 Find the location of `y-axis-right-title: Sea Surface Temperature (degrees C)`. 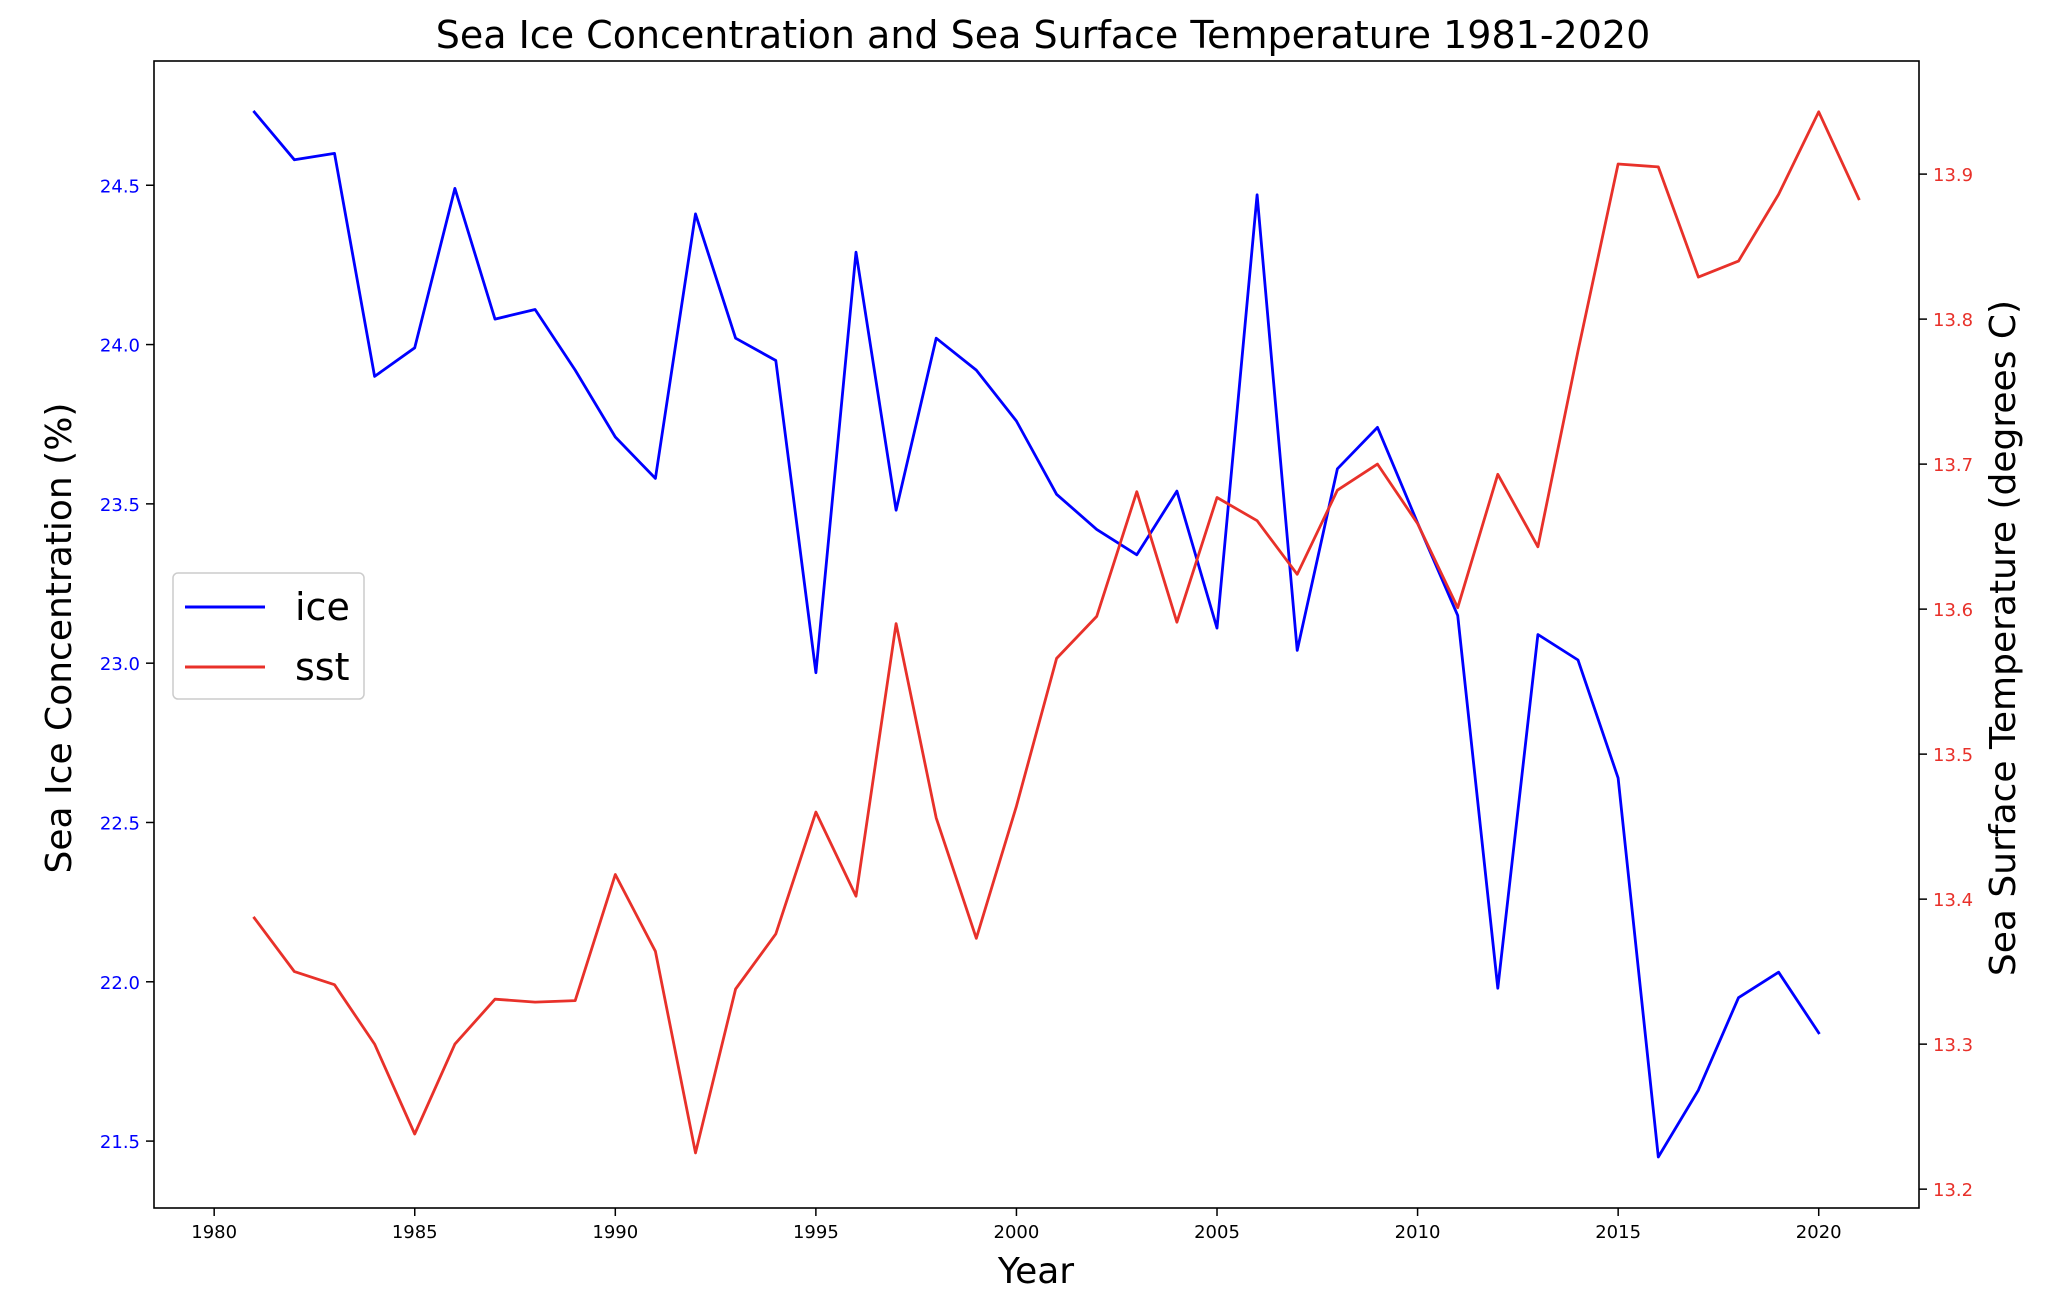

y-axis-right-title: Sea Surface Temperature (degrees C) is located at coordinates (2003, 638).